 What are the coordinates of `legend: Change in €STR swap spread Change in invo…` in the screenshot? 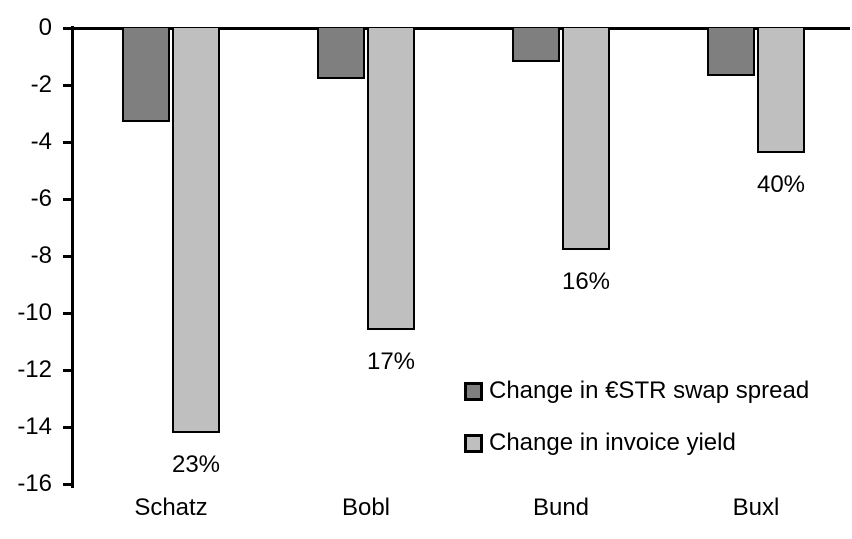 It's located at (637, 430).